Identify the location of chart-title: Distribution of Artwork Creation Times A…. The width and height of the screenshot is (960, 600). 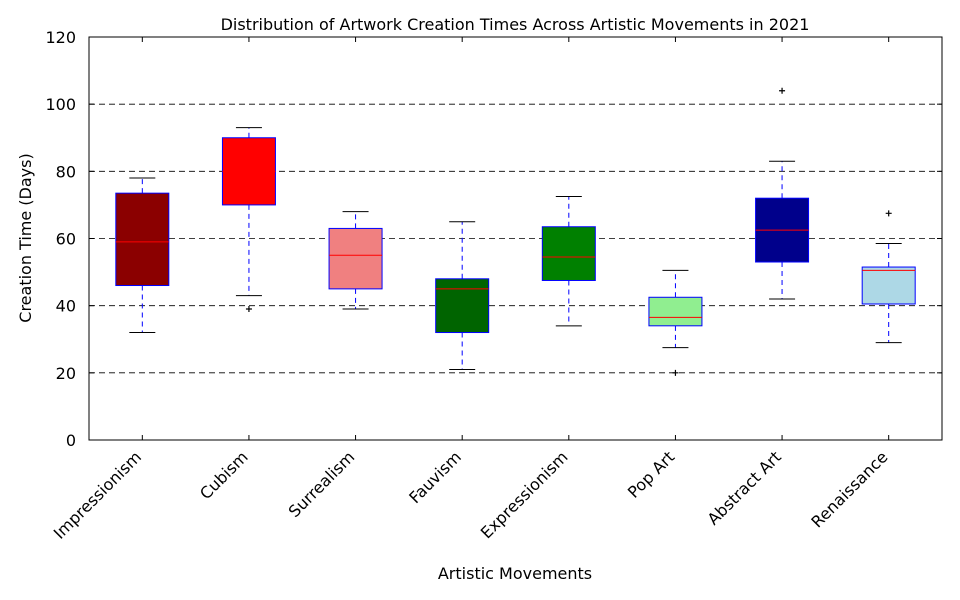
(515, 24).